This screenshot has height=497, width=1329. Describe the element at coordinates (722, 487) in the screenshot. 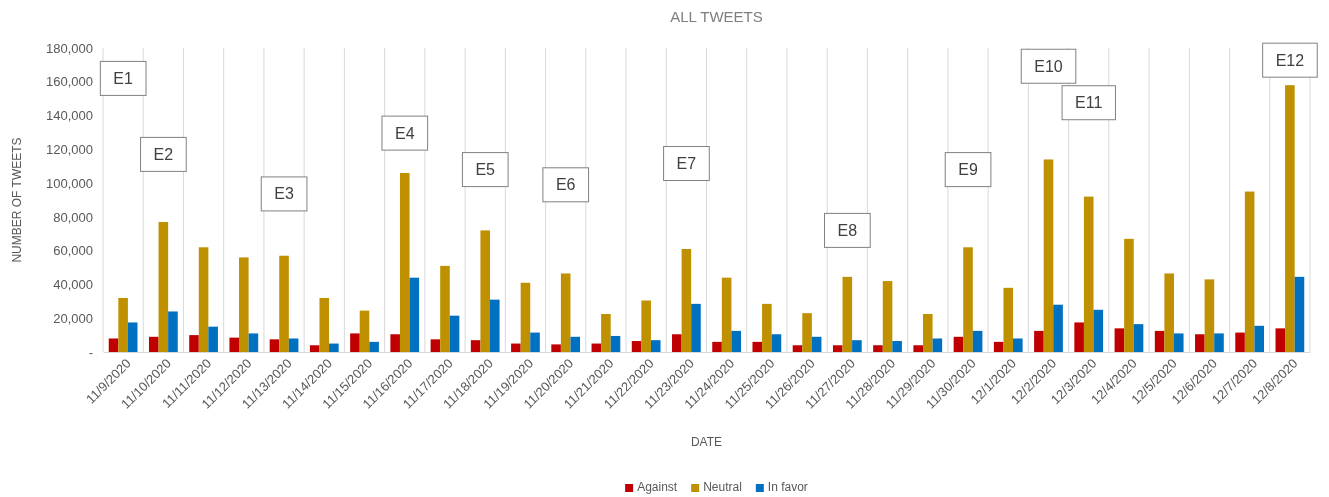

I see `legend-label: Neutral` at that location.